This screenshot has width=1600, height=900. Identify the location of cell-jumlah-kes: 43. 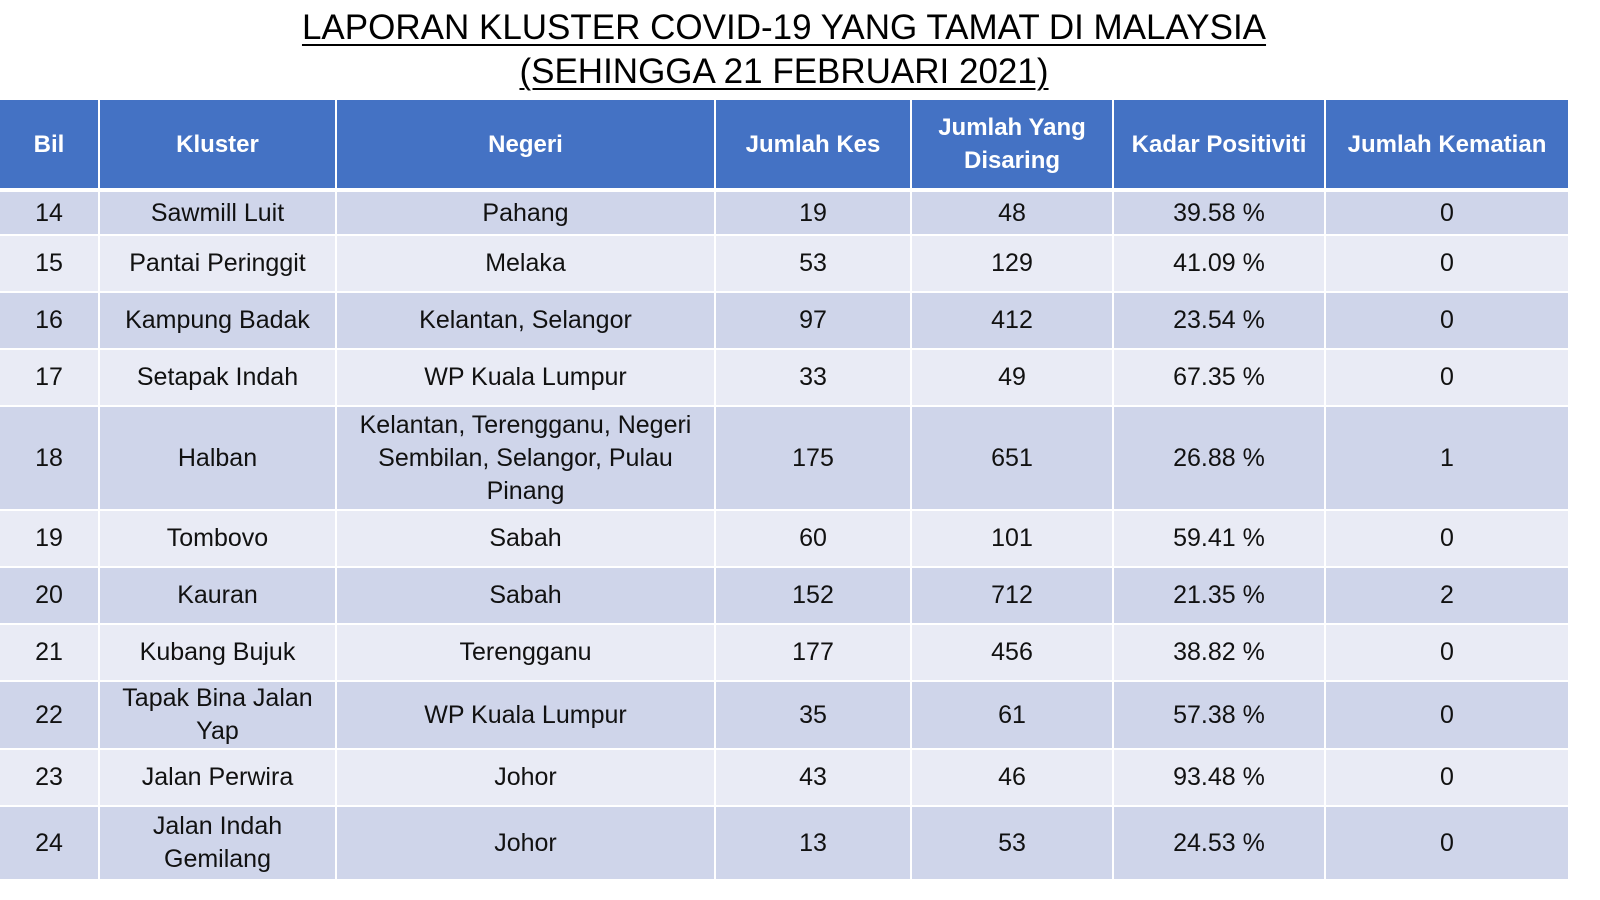
(813, 778).